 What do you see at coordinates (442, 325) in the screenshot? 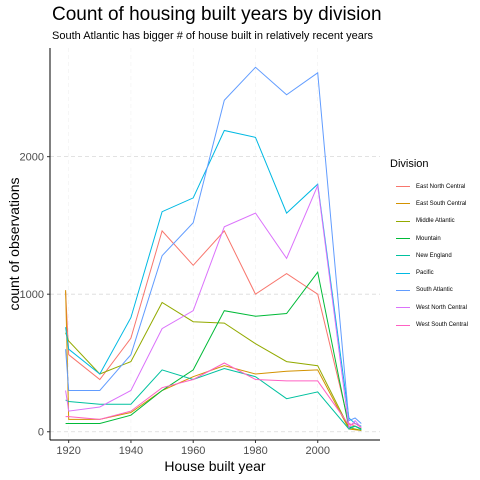
I see `legend-label: West South Central` at bounding box center [442, 325].